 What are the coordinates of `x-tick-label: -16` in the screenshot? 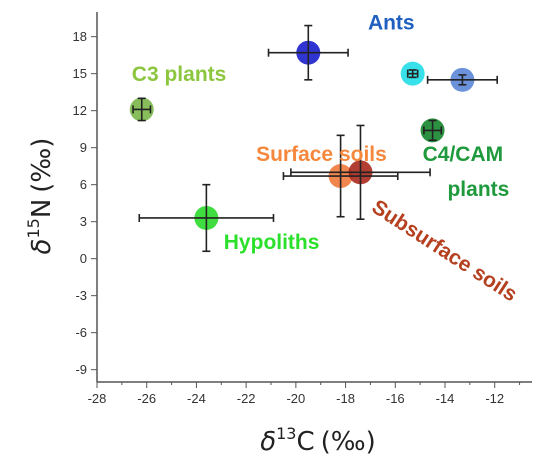 It's located at (395, 398).